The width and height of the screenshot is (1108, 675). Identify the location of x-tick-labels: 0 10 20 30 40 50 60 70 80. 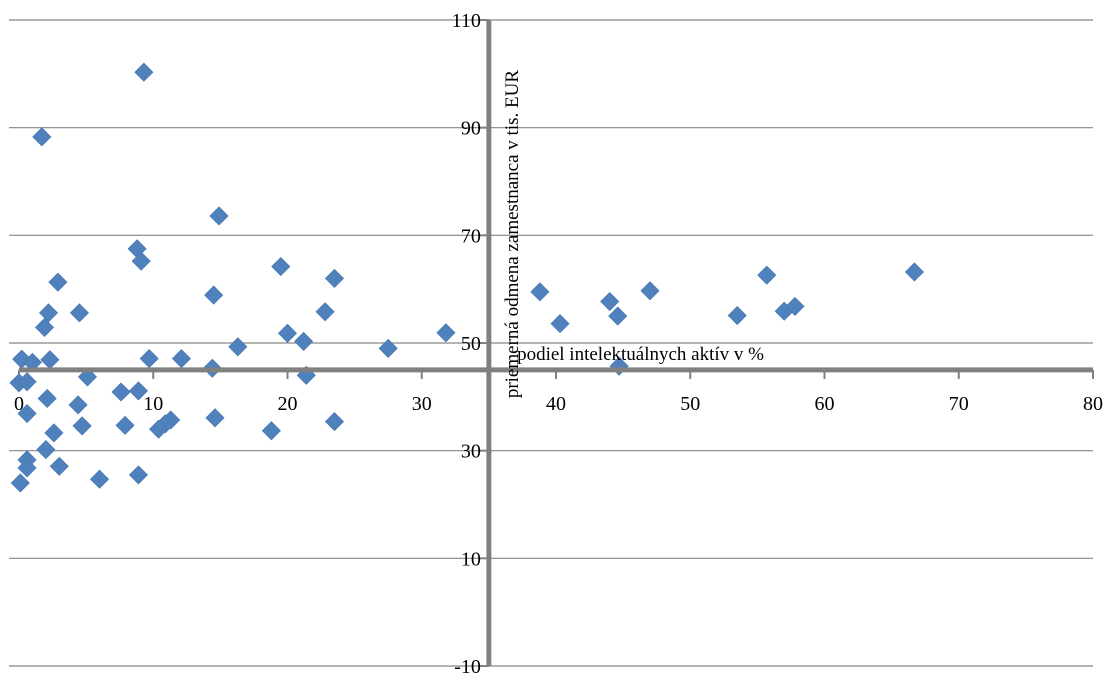
(558, 404).